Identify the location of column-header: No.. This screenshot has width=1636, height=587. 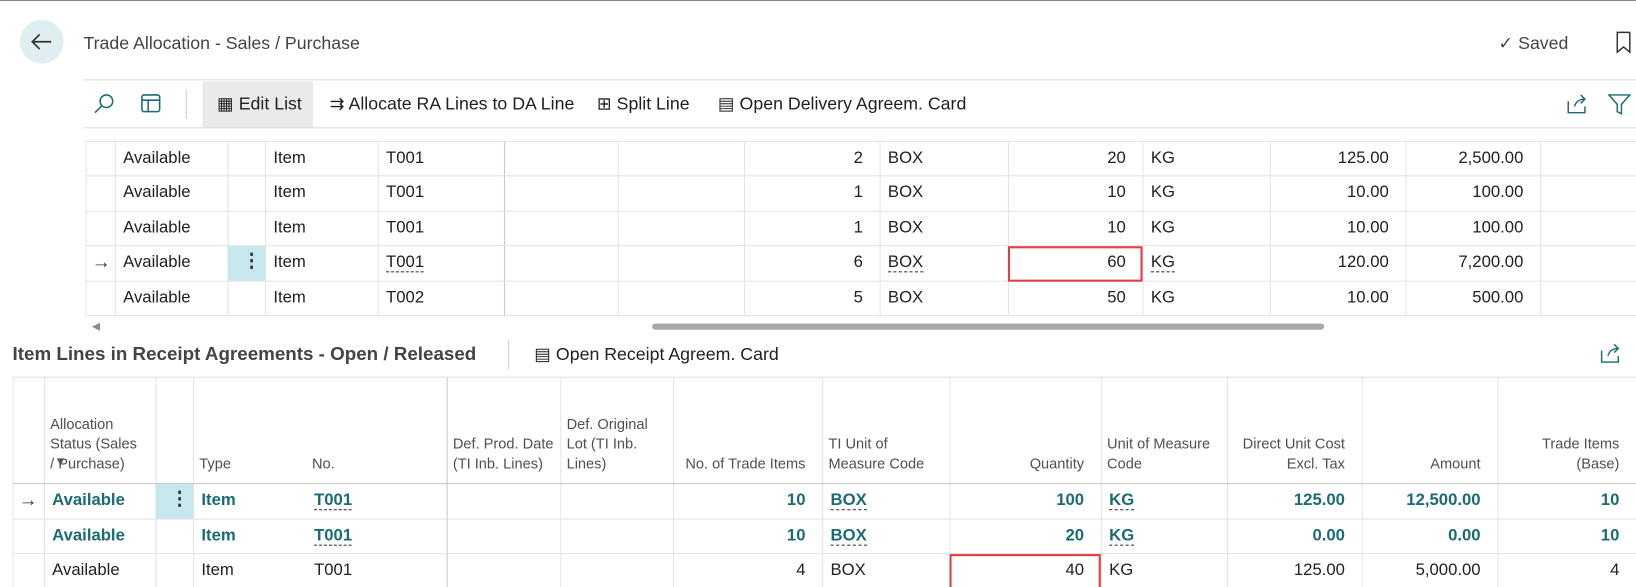
(323, 463).